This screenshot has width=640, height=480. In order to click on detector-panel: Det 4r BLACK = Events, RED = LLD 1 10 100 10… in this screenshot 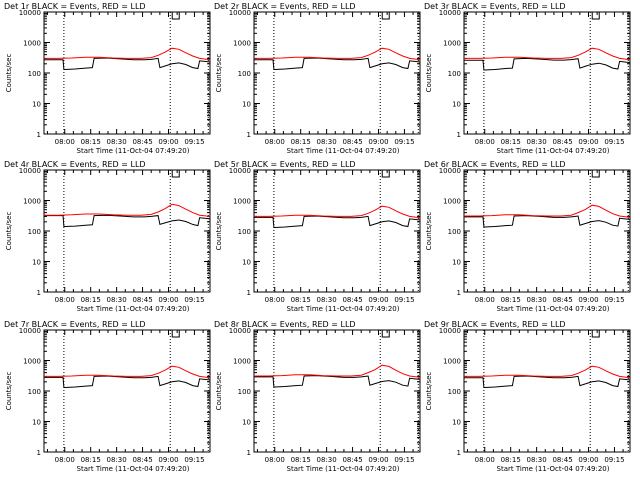, I will do `click(107, 236)`.